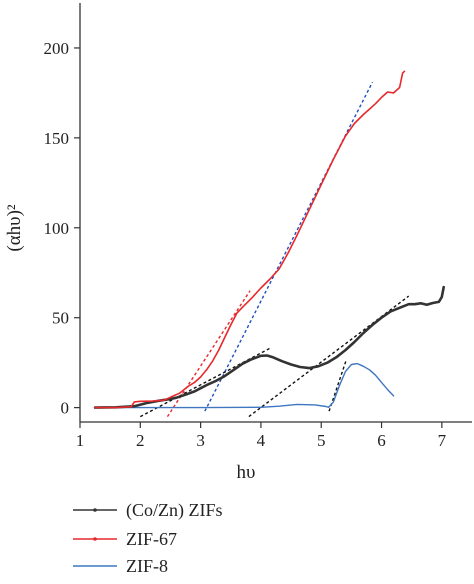 This screenshot has height=584, width=474. Describe the element at coordinates (174, 510) in the screenshot. I see `legend-label: (Co/Zn) ZIFs` at that location.